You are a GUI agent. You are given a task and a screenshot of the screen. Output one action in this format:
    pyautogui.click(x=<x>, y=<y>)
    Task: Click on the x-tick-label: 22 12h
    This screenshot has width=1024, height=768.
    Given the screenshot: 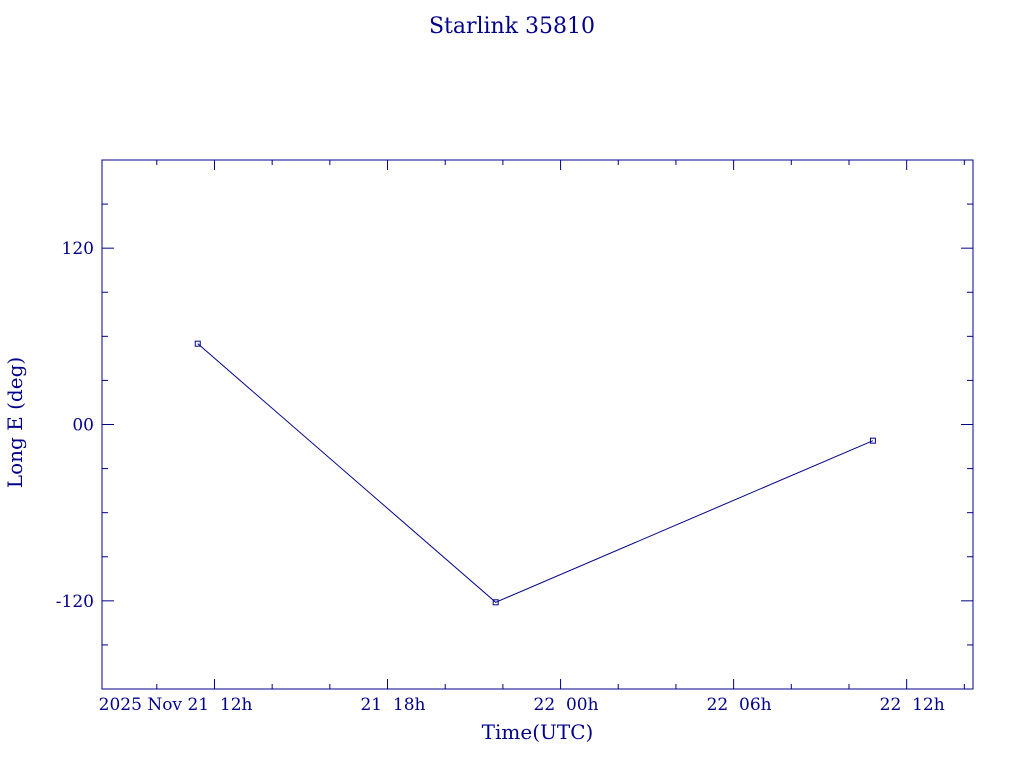 What is the action you would take?
    pyautogui.click(x=912, y=705)
    